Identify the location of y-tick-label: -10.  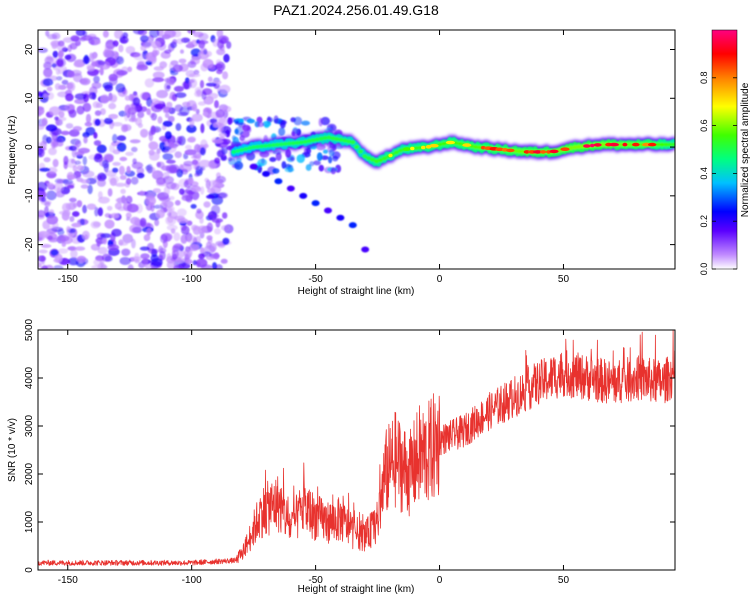
(29, 195).